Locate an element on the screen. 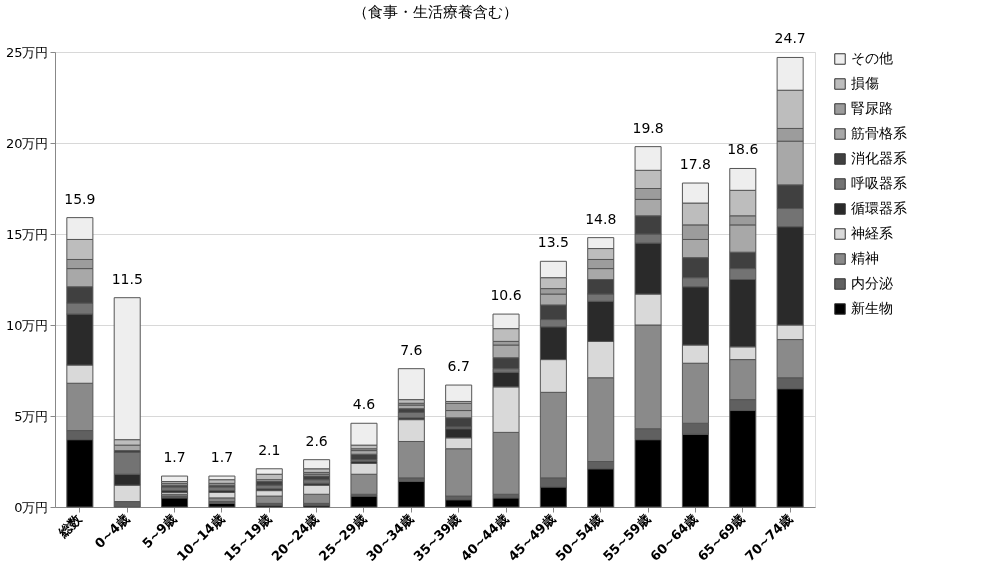  total-label: 6.7 is located at coordinates (458, 366).